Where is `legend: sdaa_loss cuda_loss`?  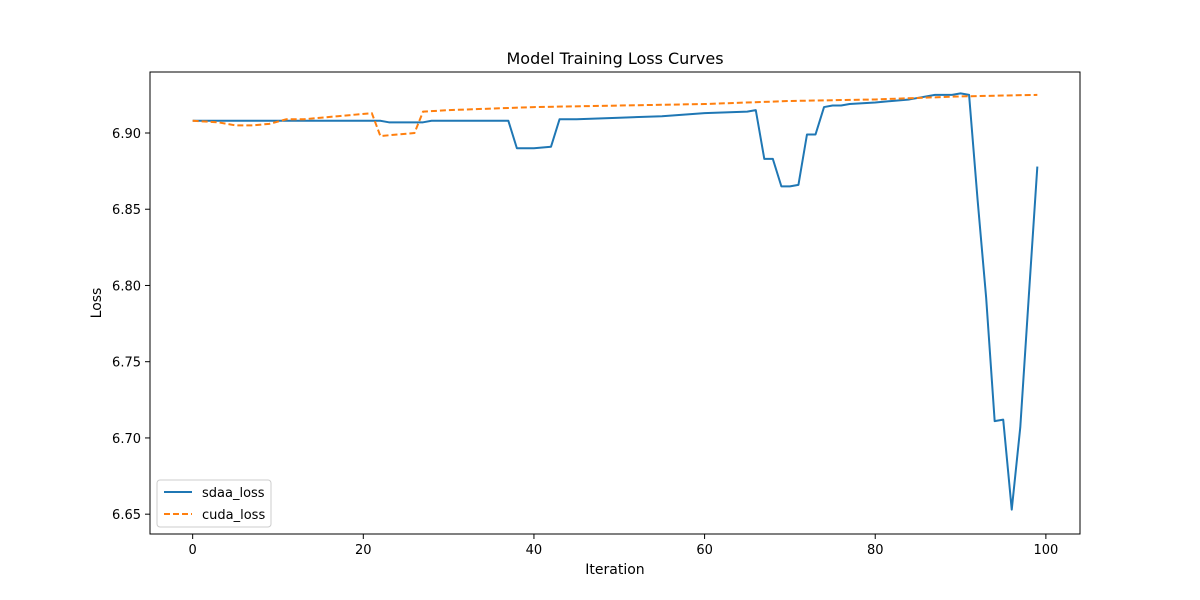 legend: sdaa_loss cuda_loss is located at coordinates (214, 503).